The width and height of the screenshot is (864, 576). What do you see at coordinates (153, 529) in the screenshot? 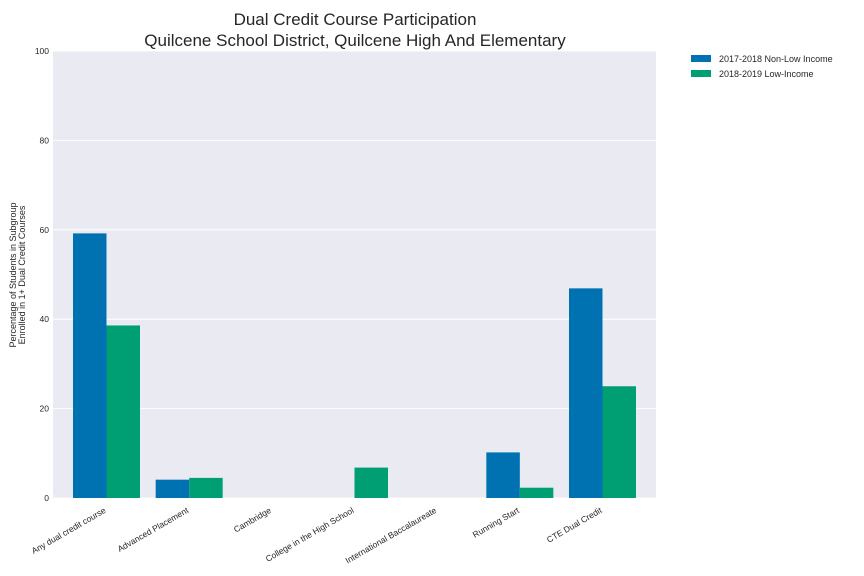
I see `x-tick-label: Advanced Placement` at bounding box center [153, 529].